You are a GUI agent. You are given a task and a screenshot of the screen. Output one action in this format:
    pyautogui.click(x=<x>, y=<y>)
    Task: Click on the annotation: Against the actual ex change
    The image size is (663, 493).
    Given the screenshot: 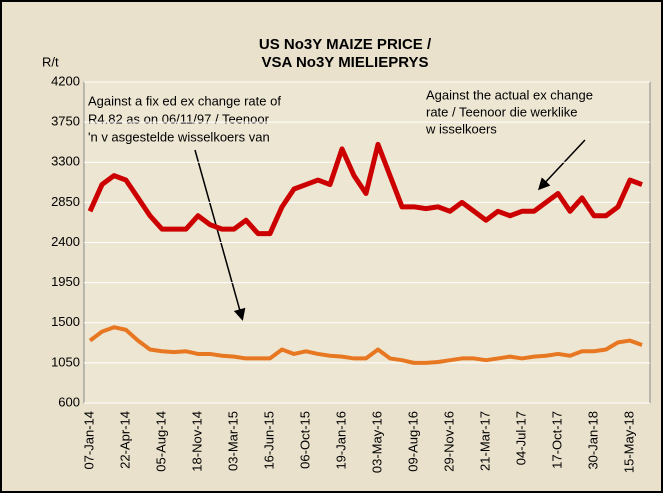 What is the action you would take?
    pyautogui.click(x=509, y=94)
    